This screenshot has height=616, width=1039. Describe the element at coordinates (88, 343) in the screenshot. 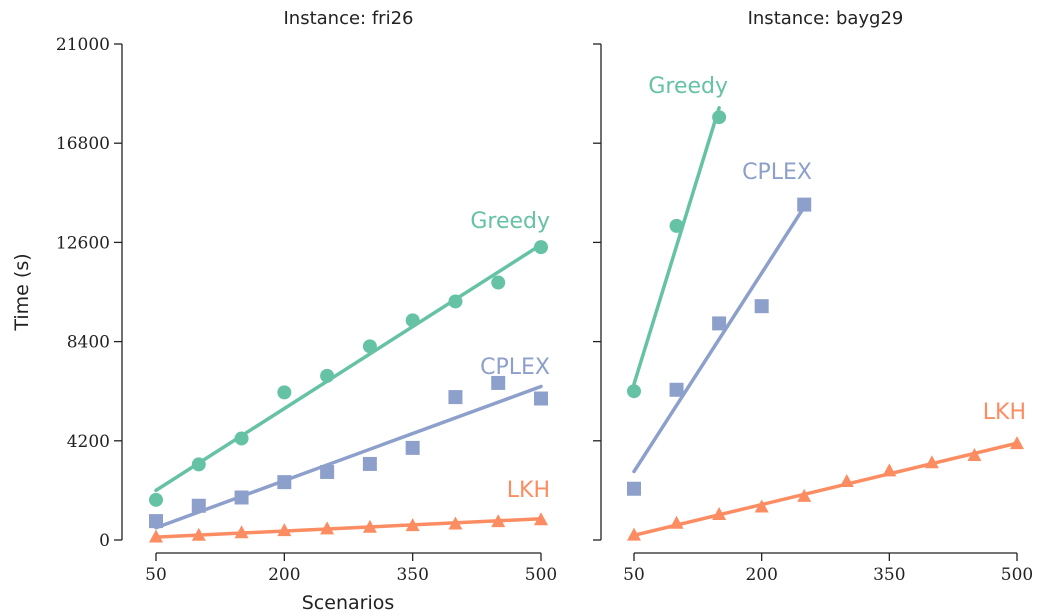

I see `y-tick-label: 8400` at that location.